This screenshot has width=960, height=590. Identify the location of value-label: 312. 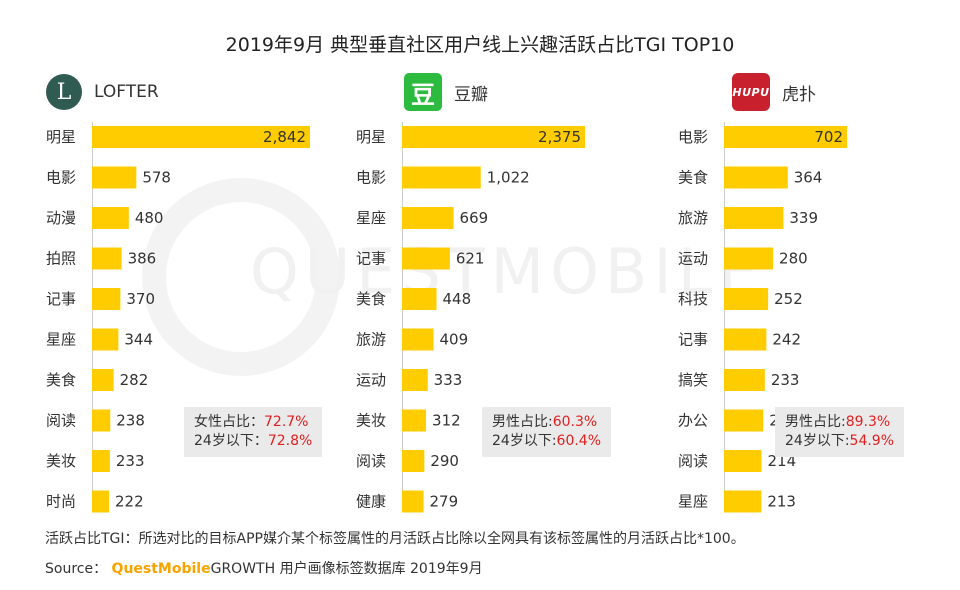
(446, 421).